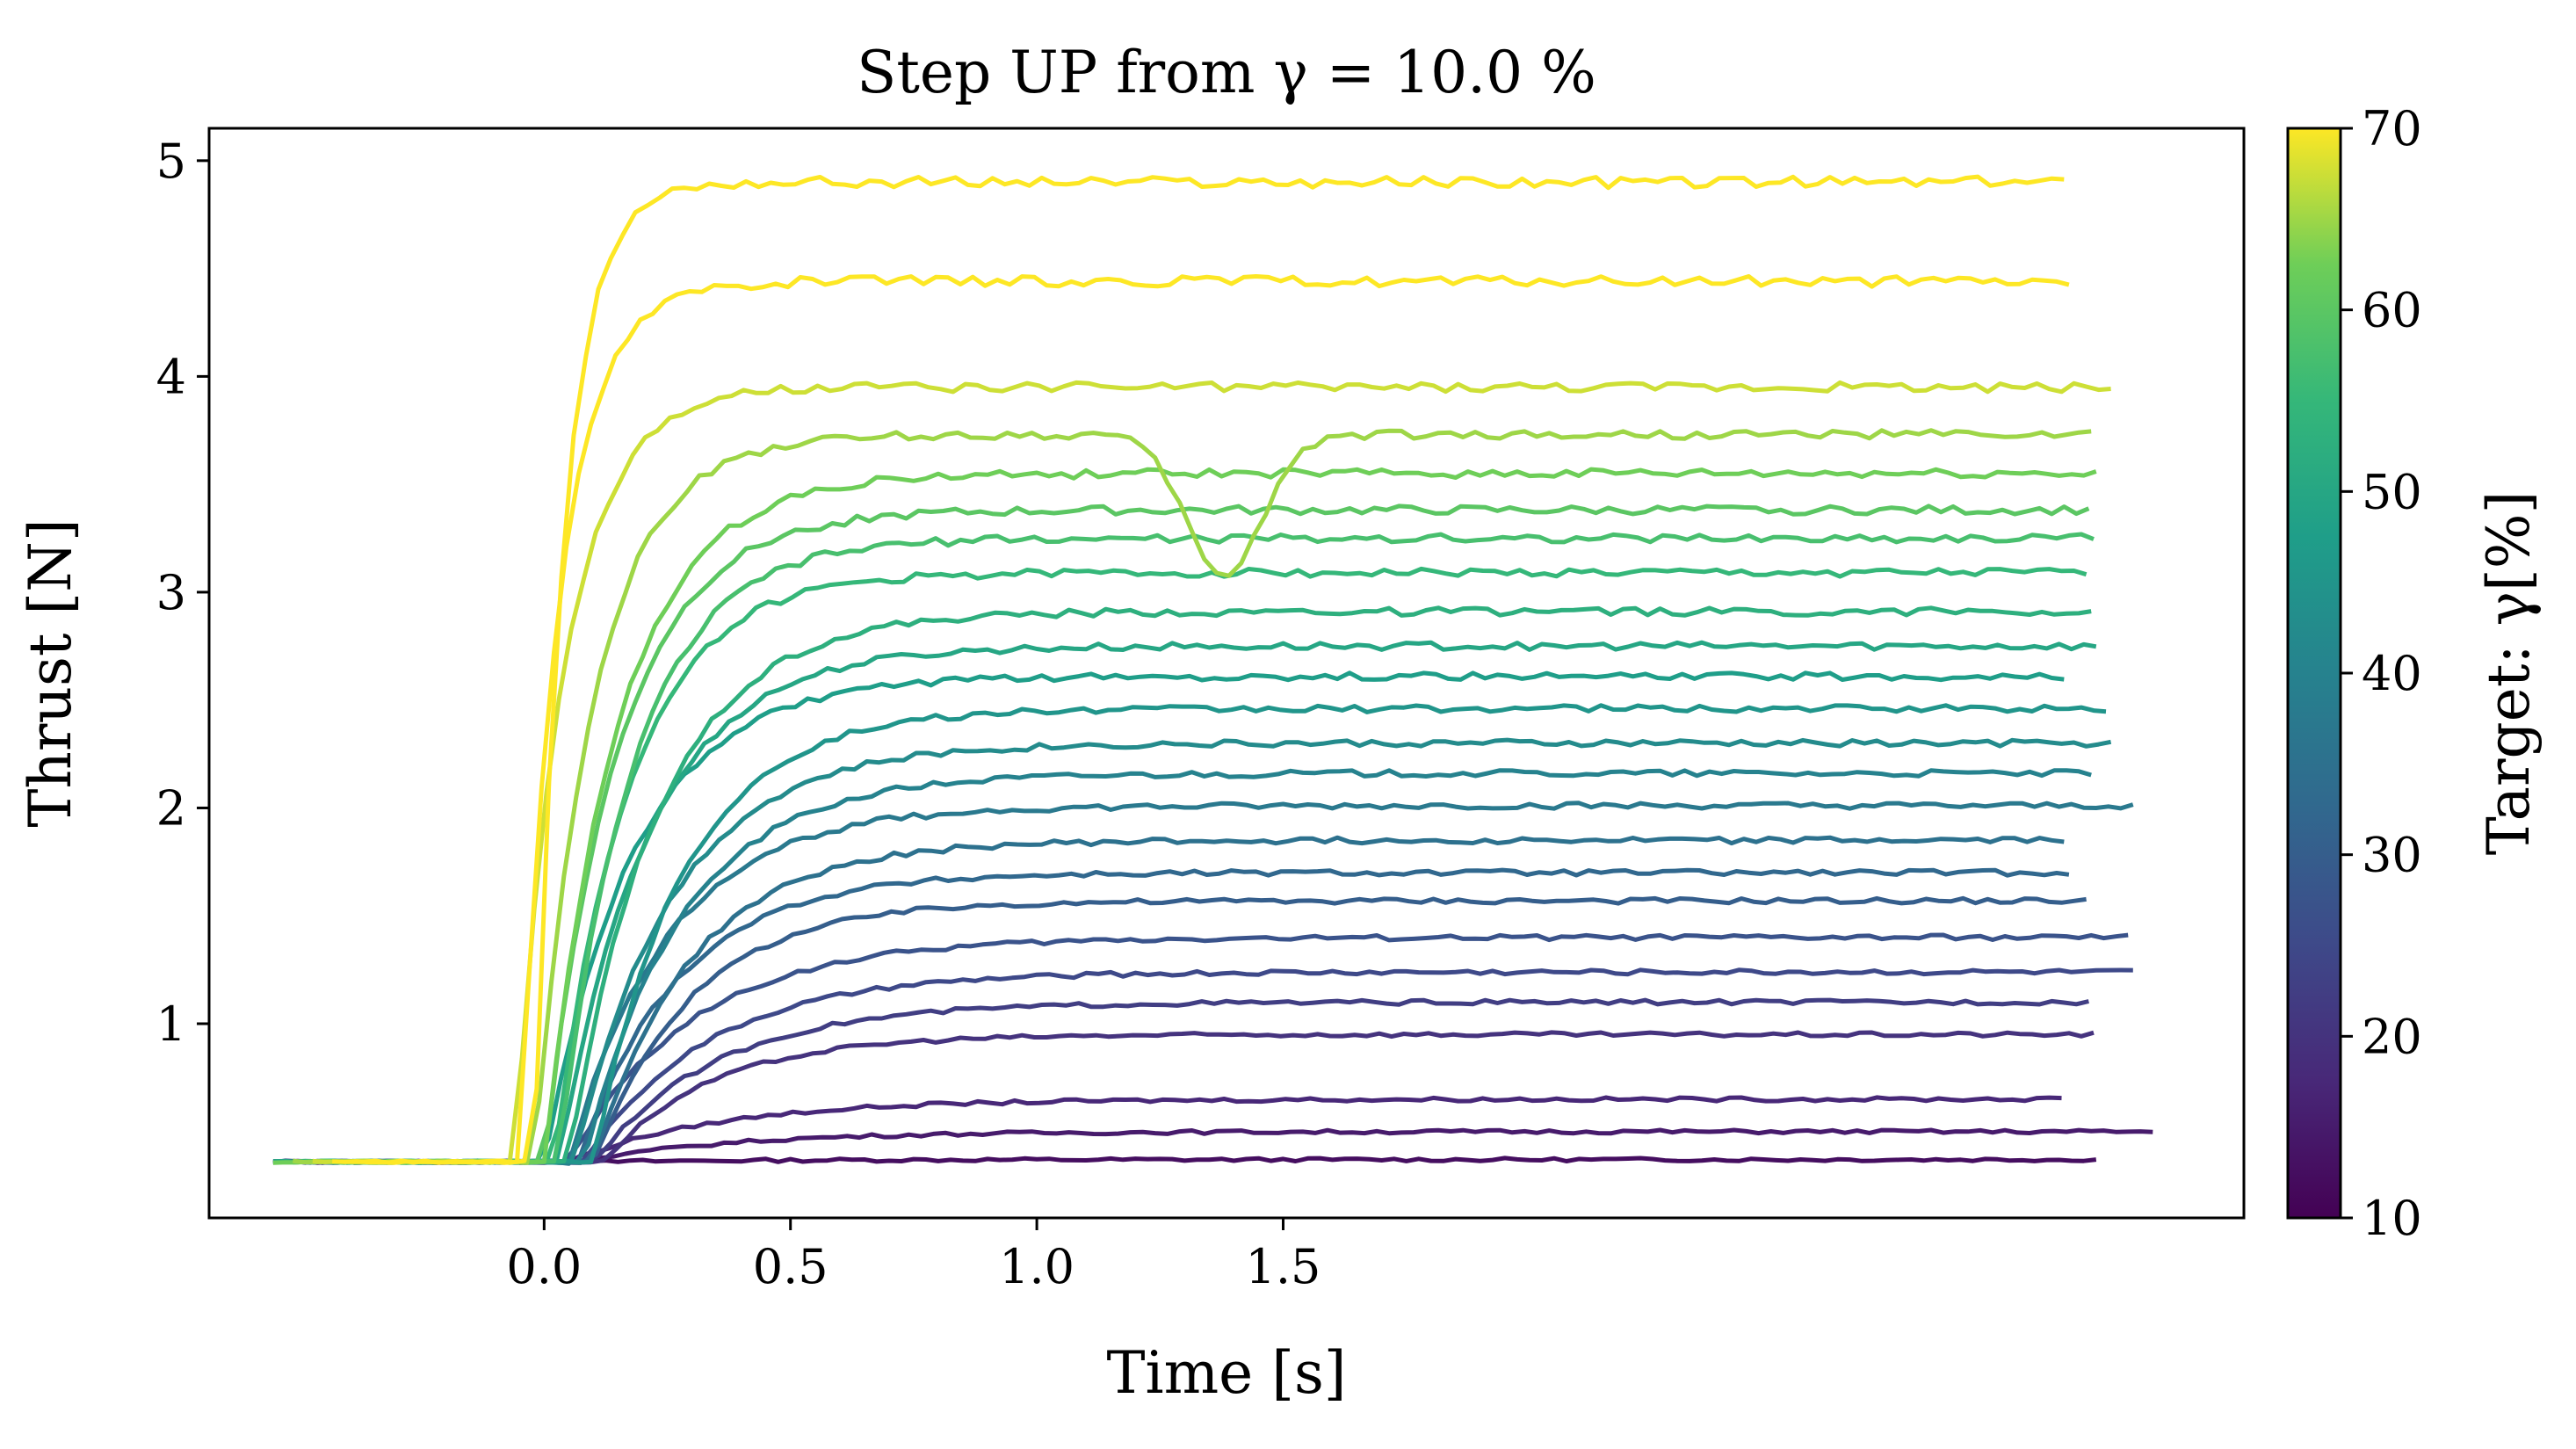 The height and width of the screenshot is (1449, 2576). Describe the element at coordinates (171, 808) in the screenshot. I see `y-tick-label: 2` at that location.